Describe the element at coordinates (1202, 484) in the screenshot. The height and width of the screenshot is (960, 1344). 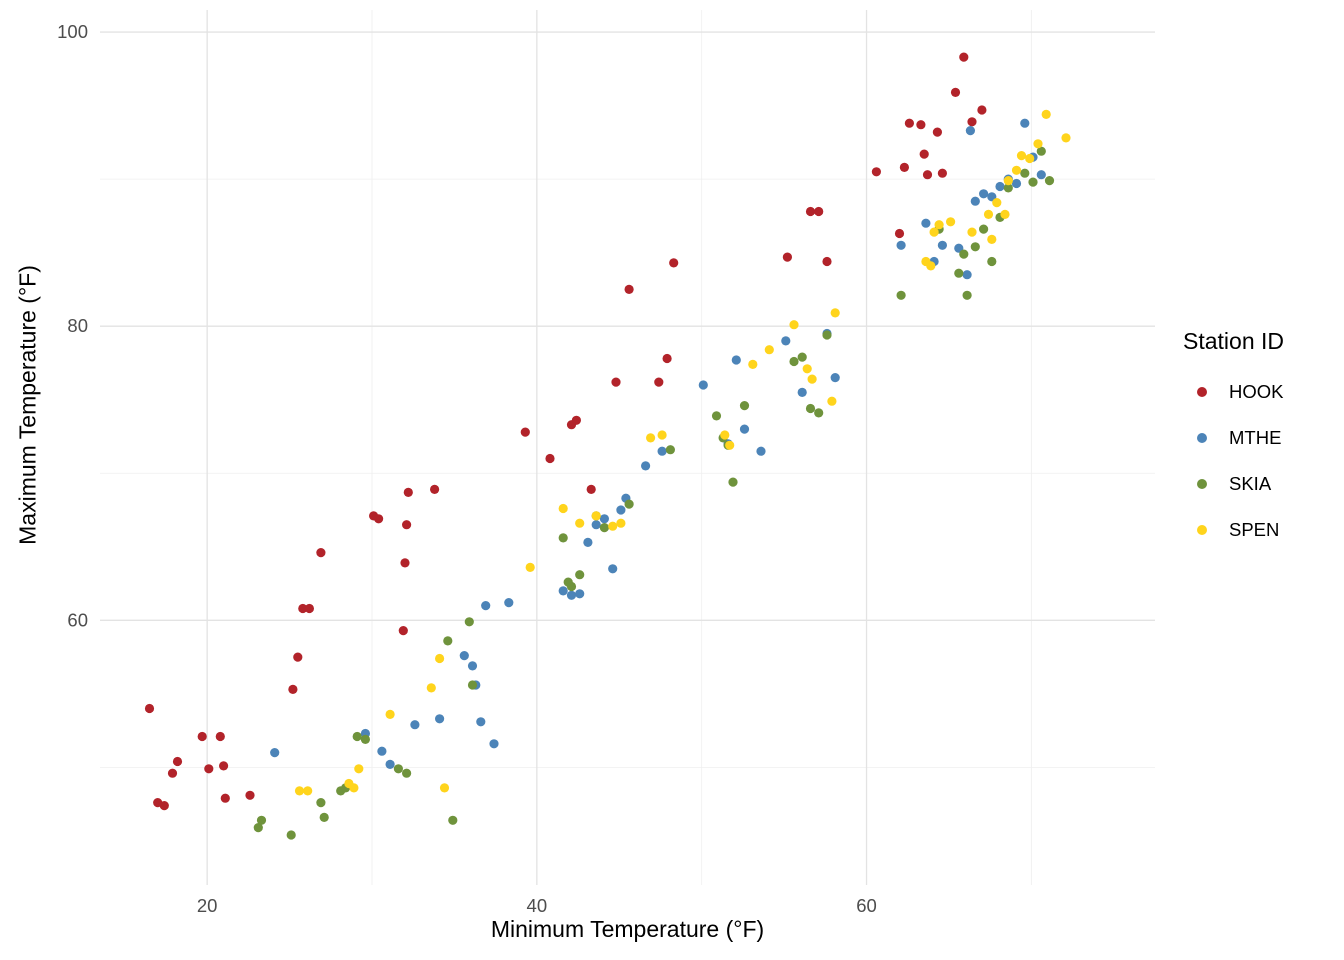
I see `legend-dot-skia` at that location.